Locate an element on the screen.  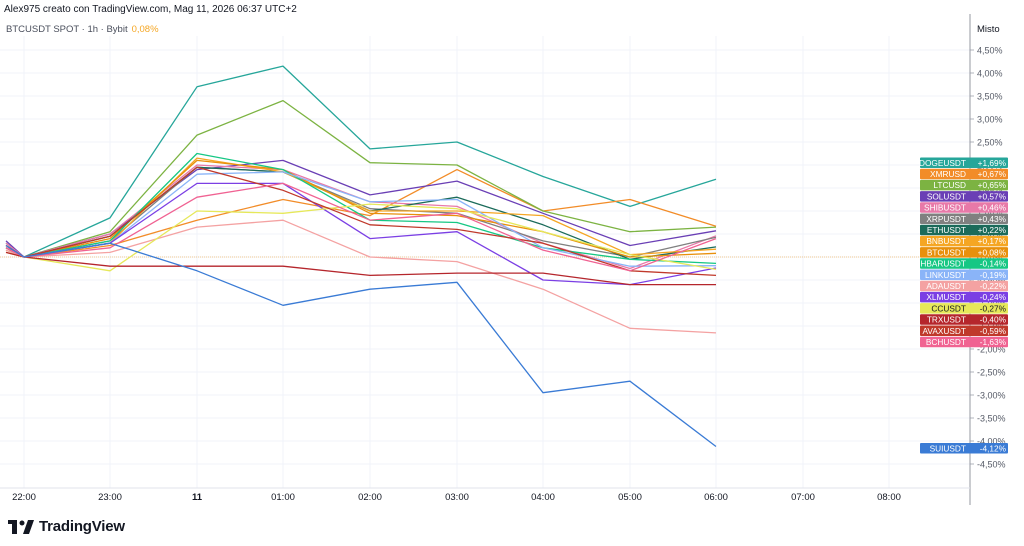
series-tag-value: -0,59% is located at coordinates (993, 331).